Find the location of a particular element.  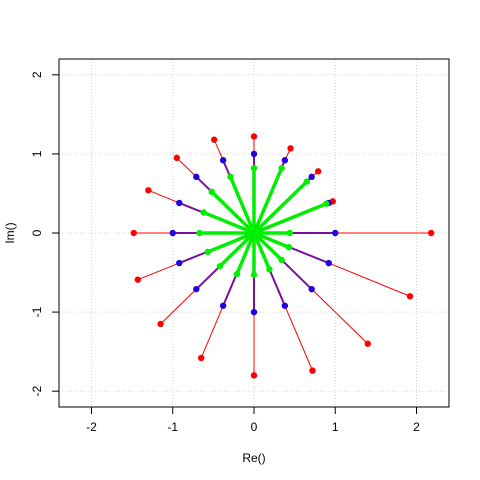

x-axis-ticks: -2 -1 0 1 2 is located at coordinates (253, 420).